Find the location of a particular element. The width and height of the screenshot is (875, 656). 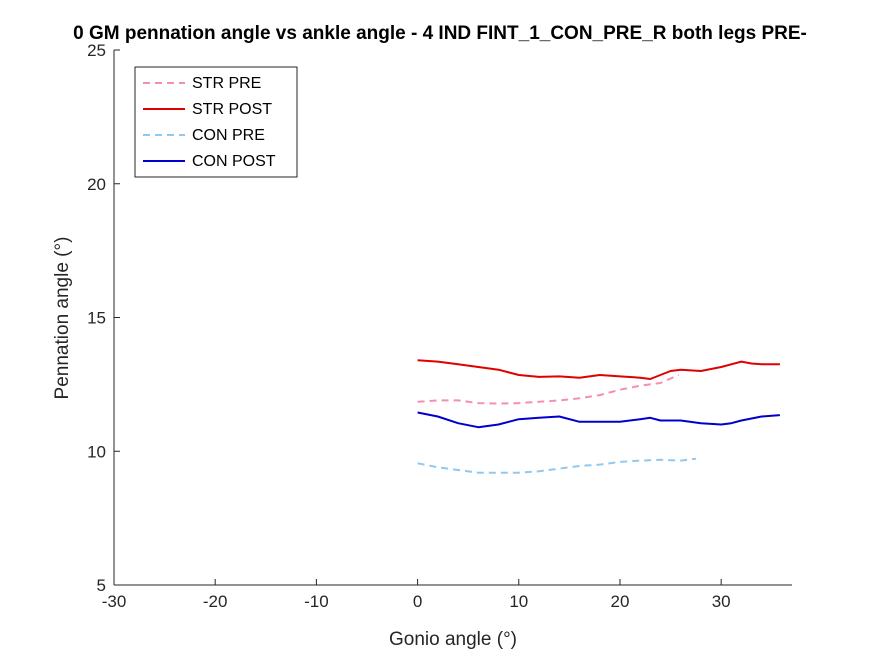

x-axis-label: Gonio angle (°) is located at coordinates (453, 639).